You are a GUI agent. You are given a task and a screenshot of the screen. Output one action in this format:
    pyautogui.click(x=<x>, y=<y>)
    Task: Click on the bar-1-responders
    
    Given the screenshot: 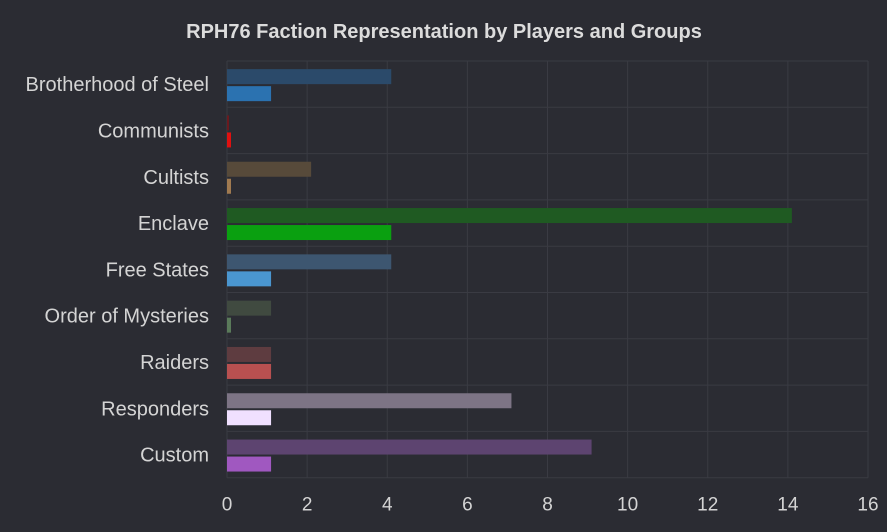 What is the action you would take?
    pyautogui.click(x=249, y=418)
    